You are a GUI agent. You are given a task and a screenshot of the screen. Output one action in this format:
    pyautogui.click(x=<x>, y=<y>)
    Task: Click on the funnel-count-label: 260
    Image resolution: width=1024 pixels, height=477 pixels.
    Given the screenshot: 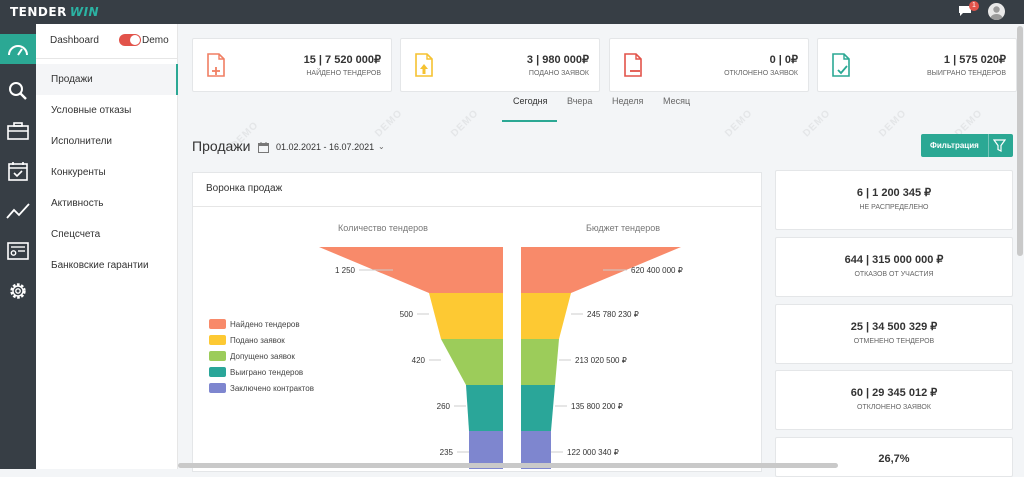 What is the action you would take?
    pyautogui.click(x=444, y=406)
    